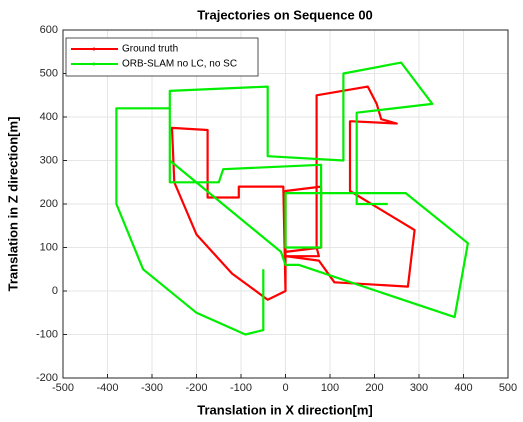  What do you see at coordinates (152, 388) in the screenshot?
I see `x-tick-label: -300` at bounding box center [152, 388].